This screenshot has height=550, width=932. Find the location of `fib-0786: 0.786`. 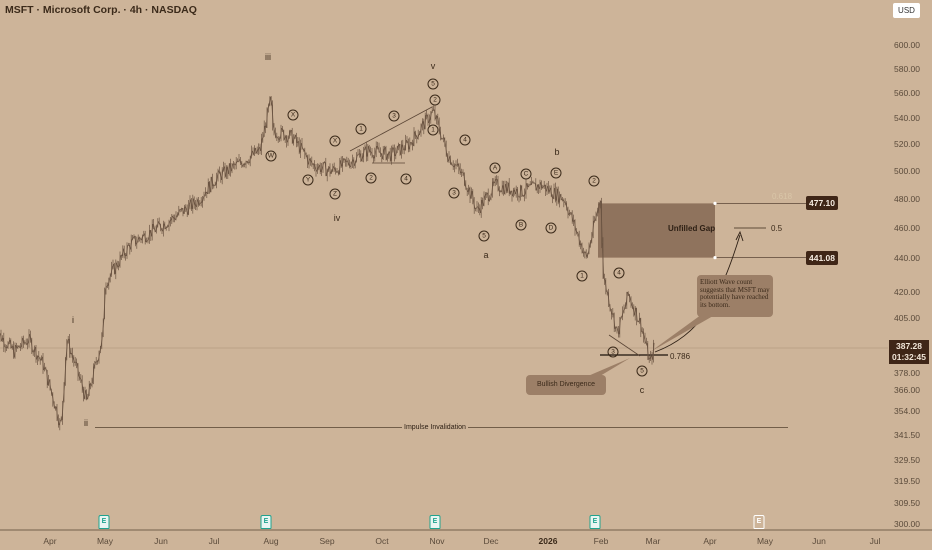

fib-0786: 0.786 is located at coordinates (680, 356).